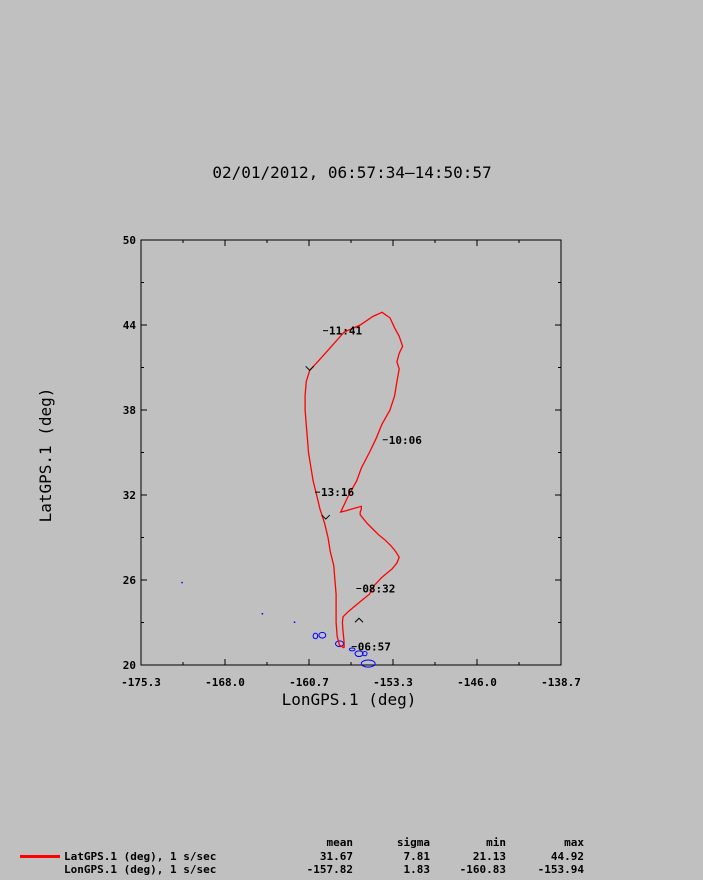  I want to click on stats-lon-mean: -157.82, so click(329, 869).